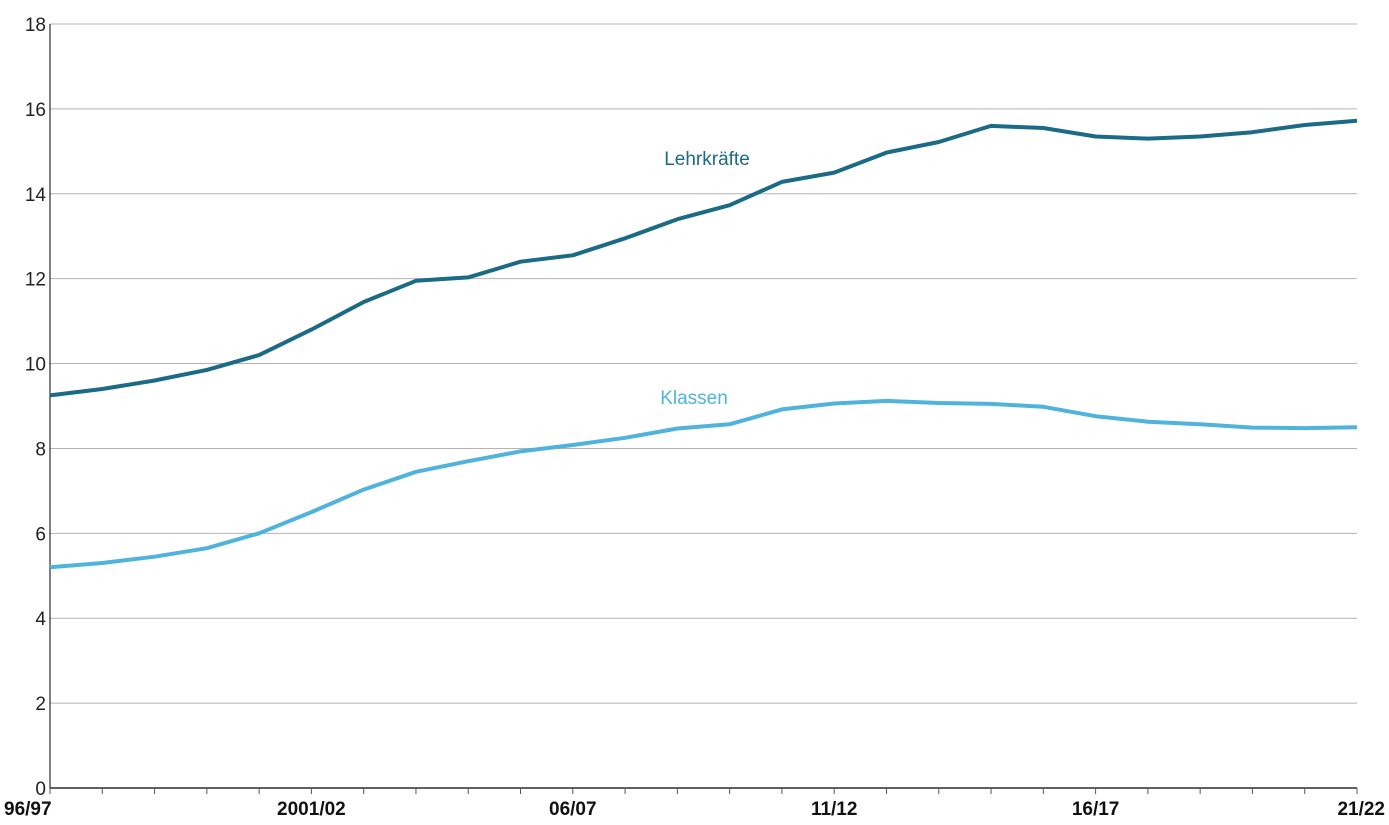  What do you see at coordinates (707, 159) in the screenshot?
I see `series-label: Lehrkräfte` at bounding box center [707, 159].